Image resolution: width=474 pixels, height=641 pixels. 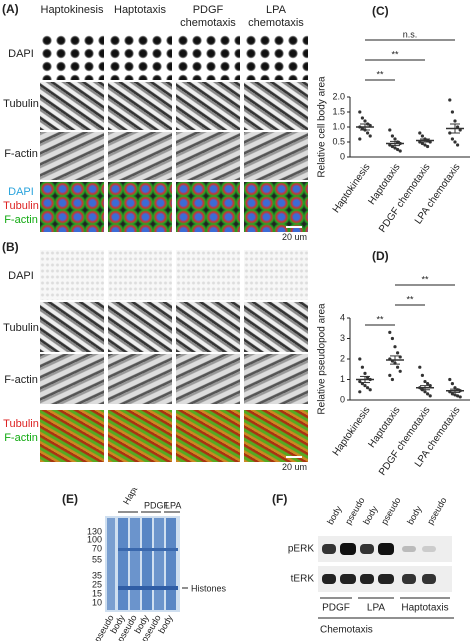 What do you see at coordinates (94, 531) in the screenshot?
I see `marker-label: 130` at bounding box center [94, 531].